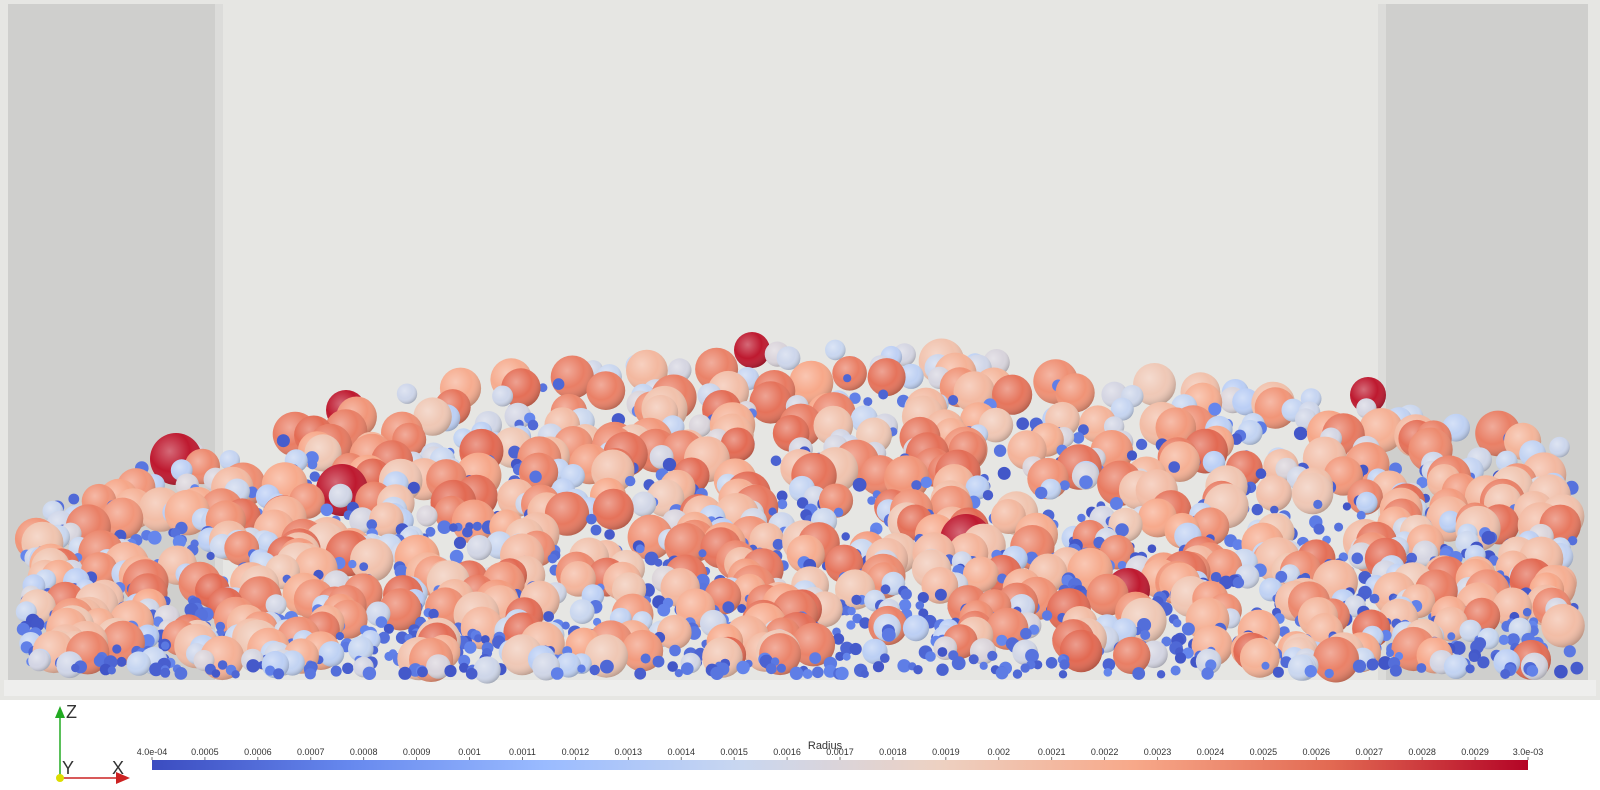 This screenshot has width=1600, height=790. What do you see at coordinates (1211, 752) in the screenshot?
I see `colorbar-tick-label: 0.0024` at bounding box center [1211, 752].